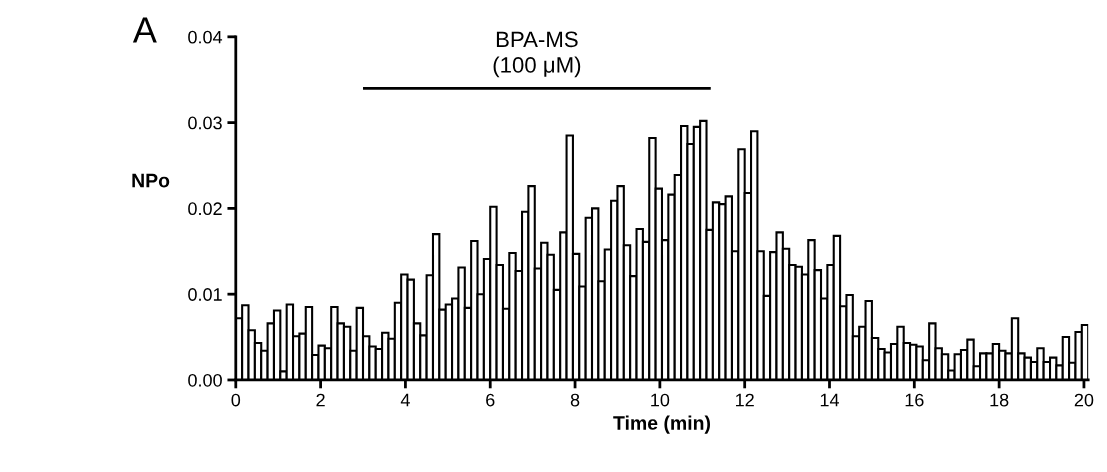 The width and height of the screenshot is (1107, 472). I want to click on x-tick-label: 6, so click(490, 400).